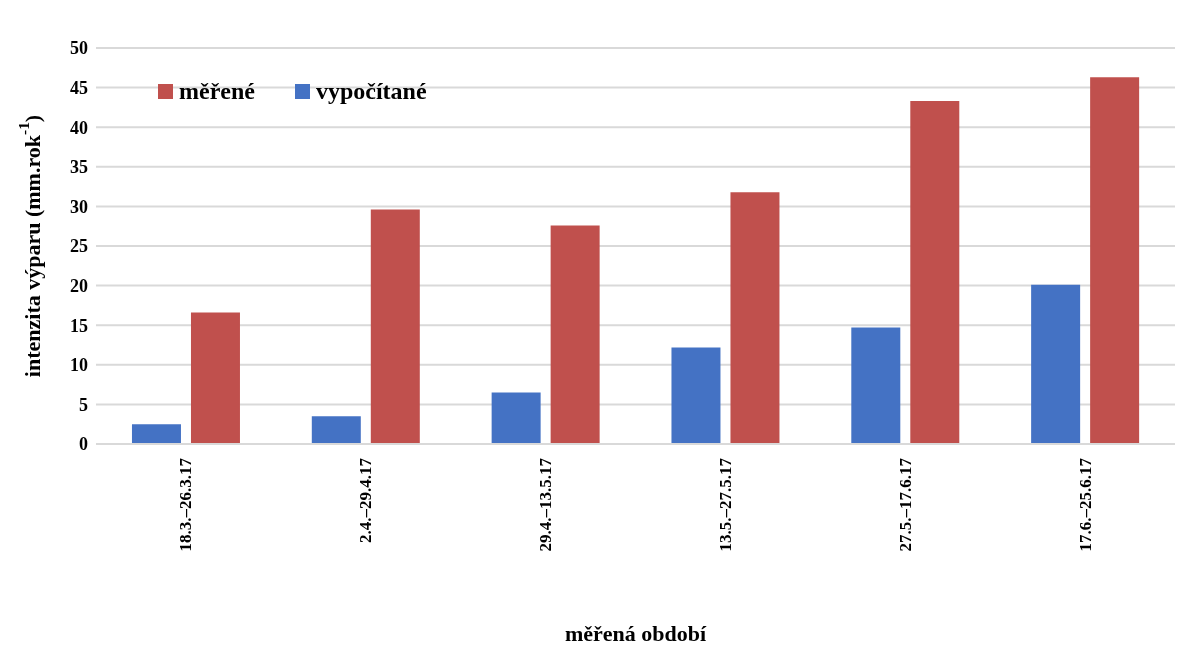 The height and width of the screenshot is (657, 1183). I want to click on x-tick-label: 29.4.–13.5.17, so click(546, 504).